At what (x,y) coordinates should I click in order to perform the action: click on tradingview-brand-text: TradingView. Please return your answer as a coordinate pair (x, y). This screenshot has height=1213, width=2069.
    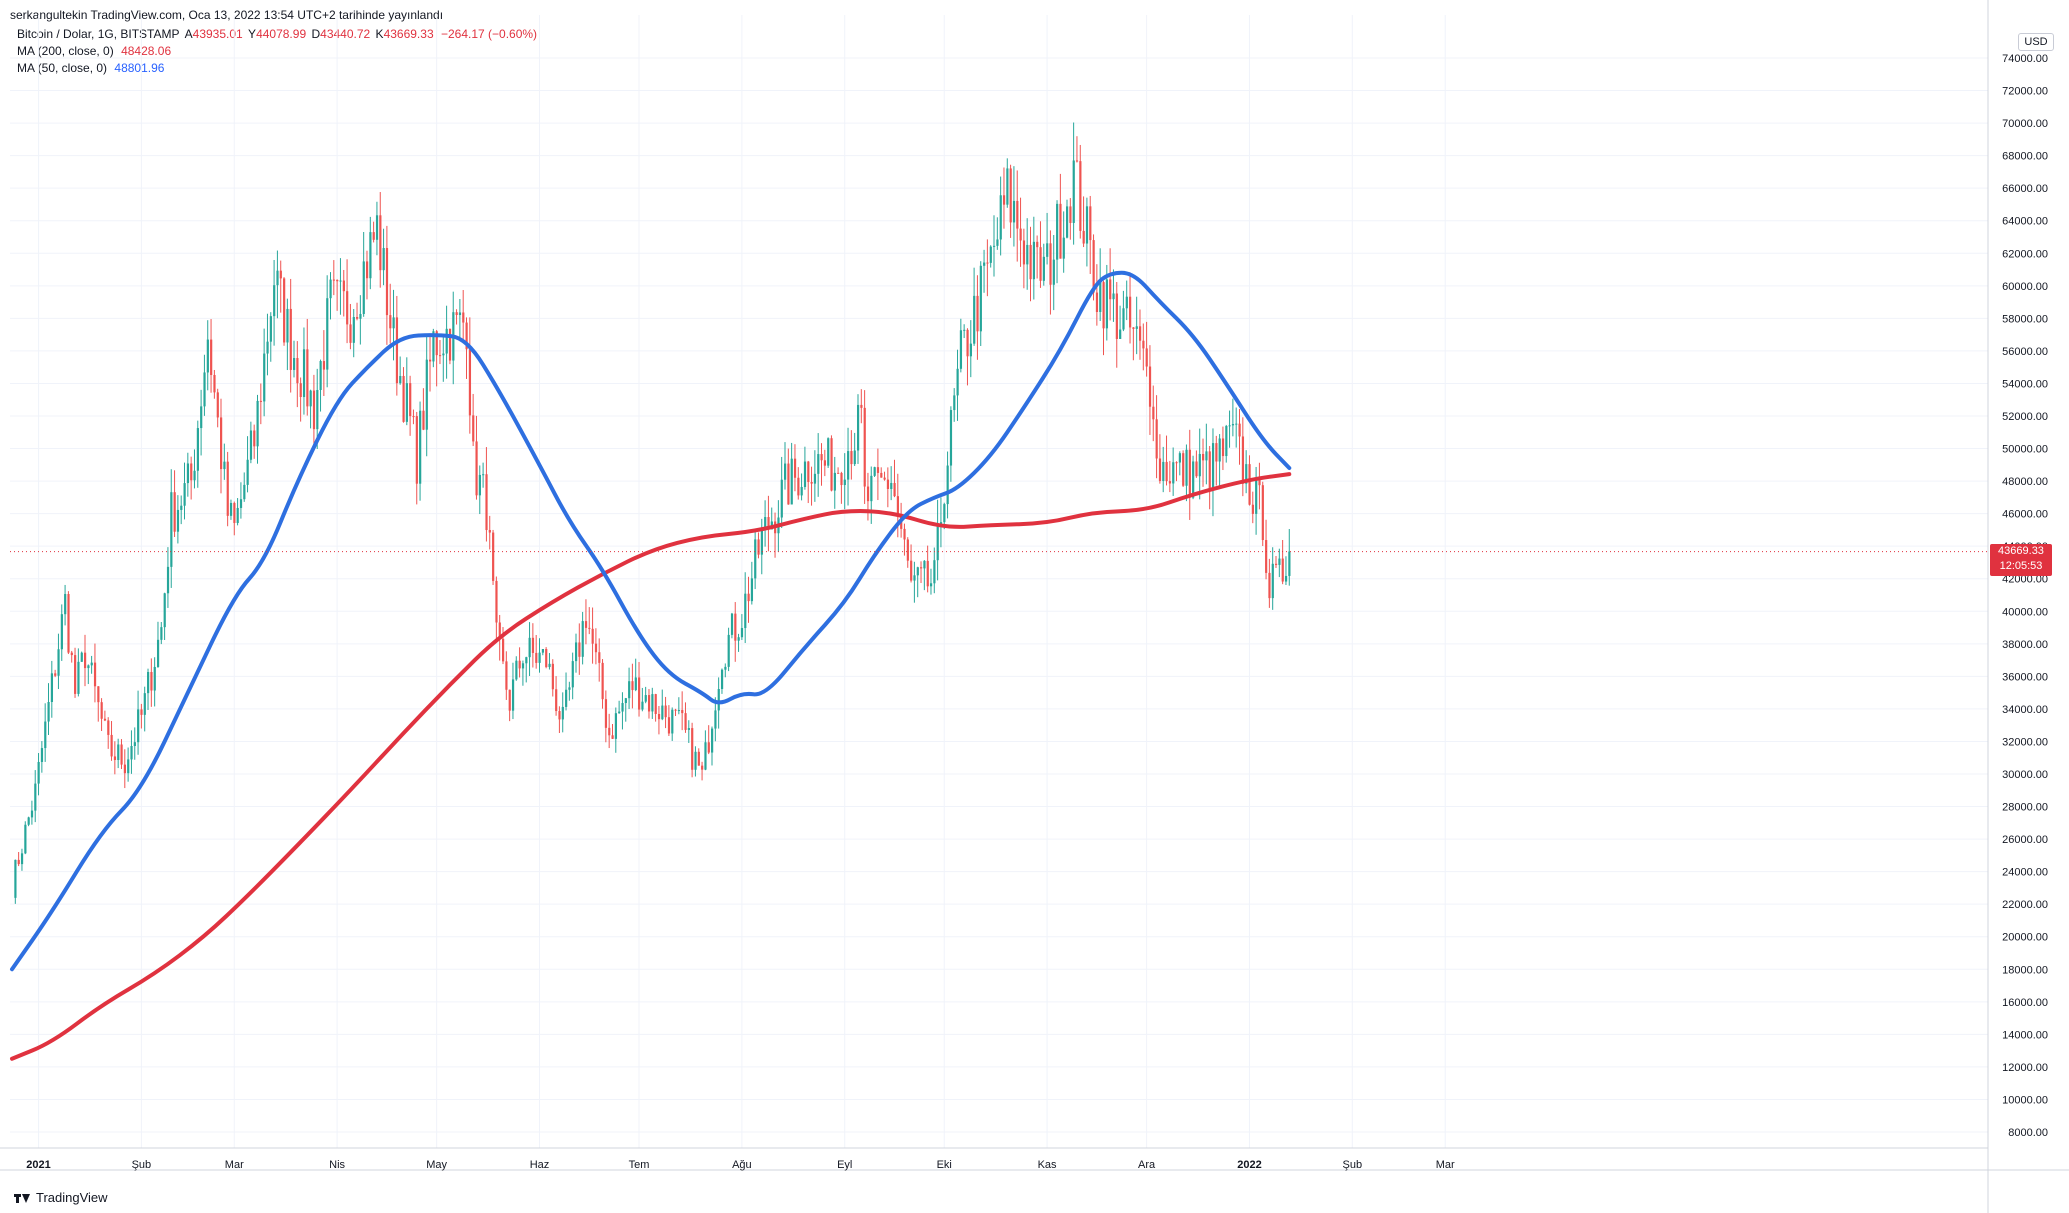
    Looking at the image, I should click on (72, 1197).